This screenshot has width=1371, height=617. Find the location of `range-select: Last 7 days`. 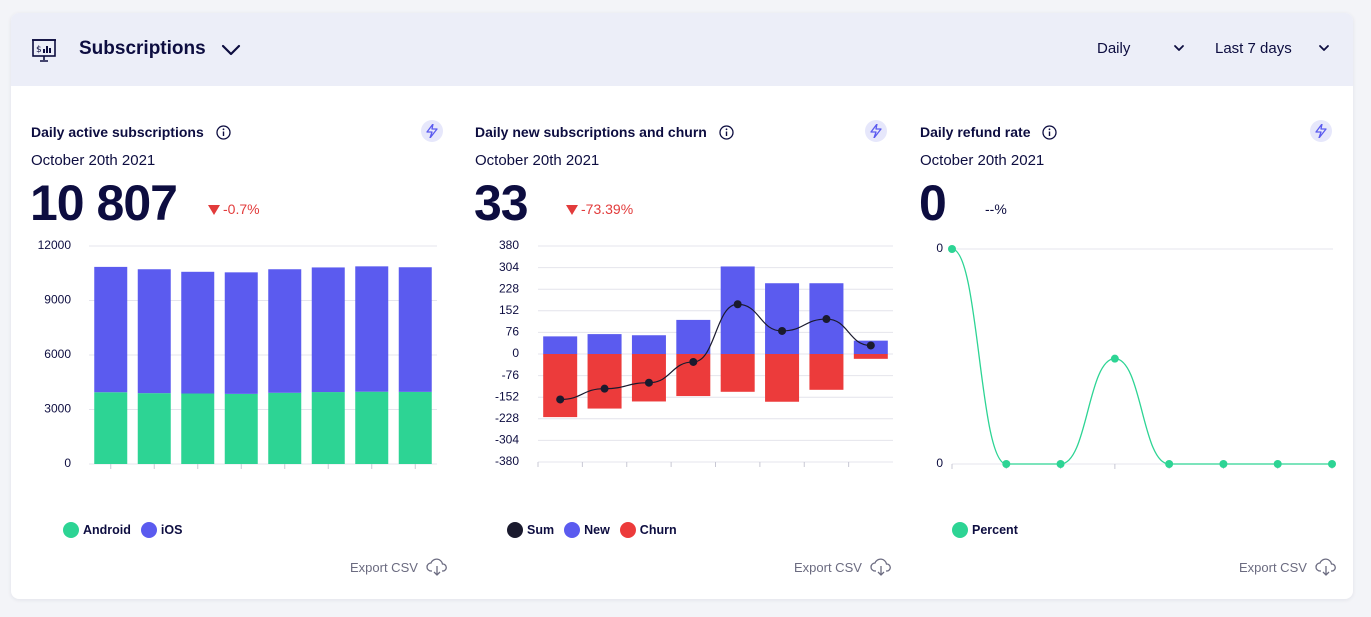

range-select: Last 7 days is located at coordinates (1272, 48).